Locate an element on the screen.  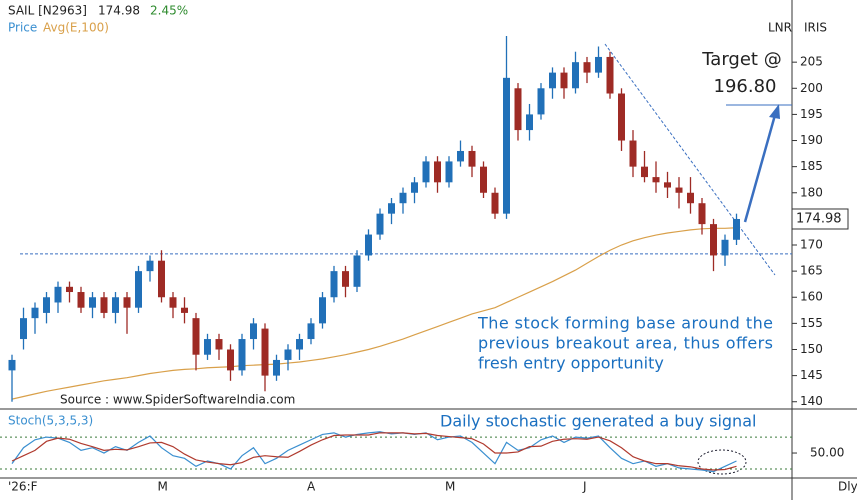
y-tick-label: 150 is located at coordinates (811, 349).